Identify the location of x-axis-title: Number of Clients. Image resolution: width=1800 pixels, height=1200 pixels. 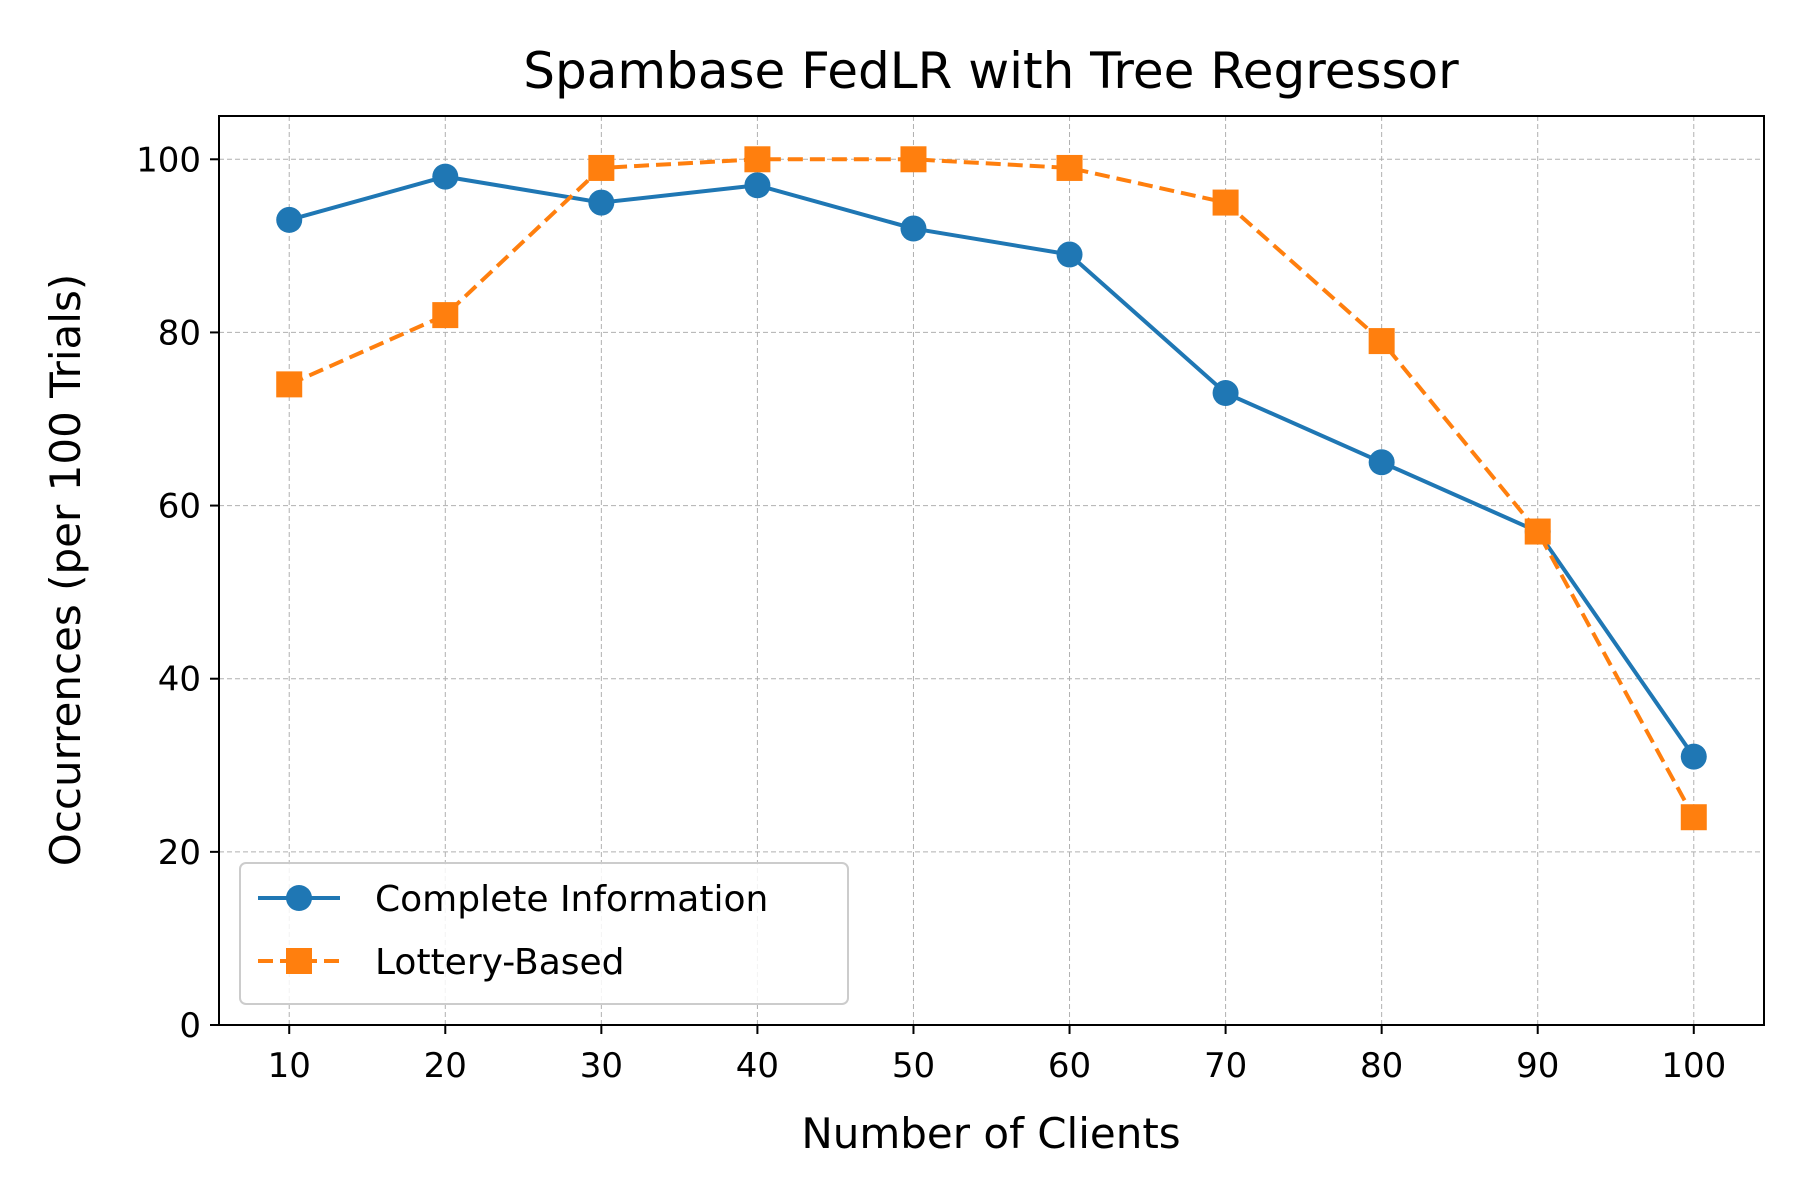
(990, 1133).